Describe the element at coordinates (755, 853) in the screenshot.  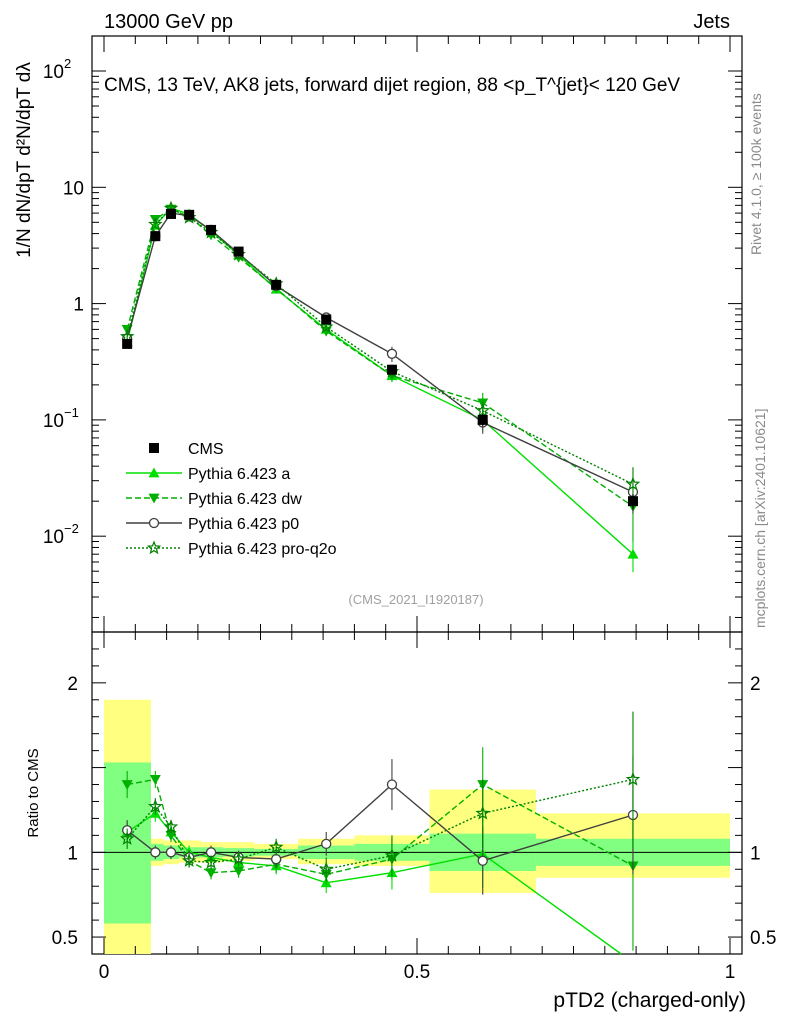
I see `ratio-y-tick-label-right: 1` at that location.